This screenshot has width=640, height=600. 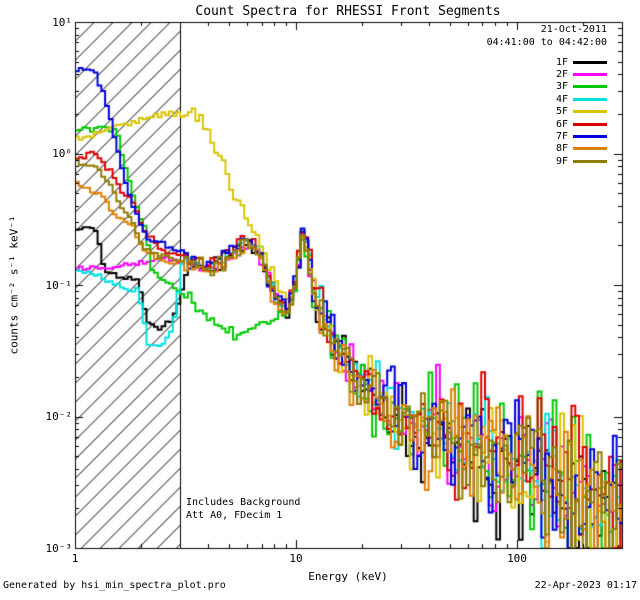 What do you see at coordinates (59, 416) in the screenshot?
I see `ytick-1e-2: 10⁻²` at bounding box center [59, 416].